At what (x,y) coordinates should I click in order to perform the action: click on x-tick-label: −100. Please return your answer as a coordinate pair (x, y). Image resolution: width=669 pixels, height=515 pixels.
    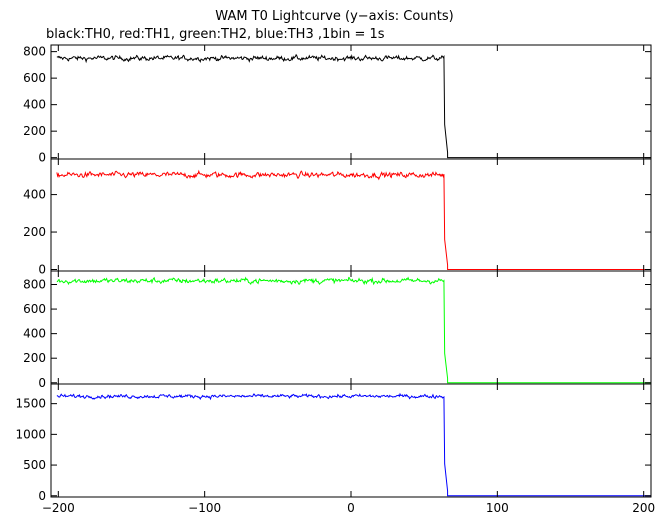
    Looking at the image, I should click on (204, 508).